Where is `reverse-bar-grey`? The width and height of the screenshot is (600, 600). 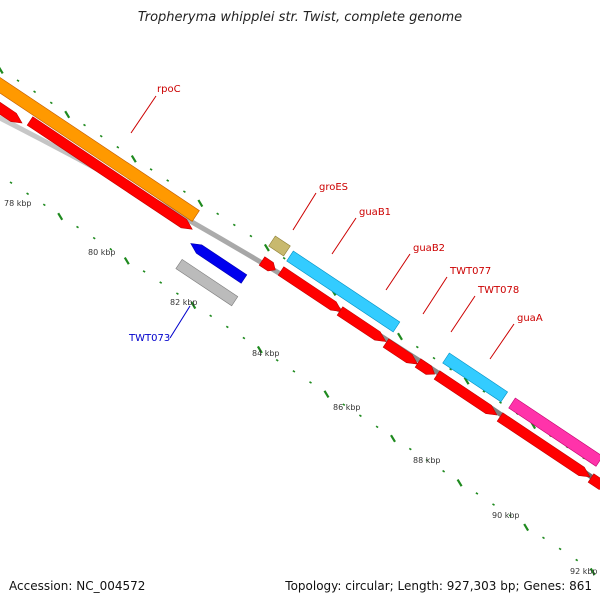
reverse-bar-grey is located at coordinates (207, 282).